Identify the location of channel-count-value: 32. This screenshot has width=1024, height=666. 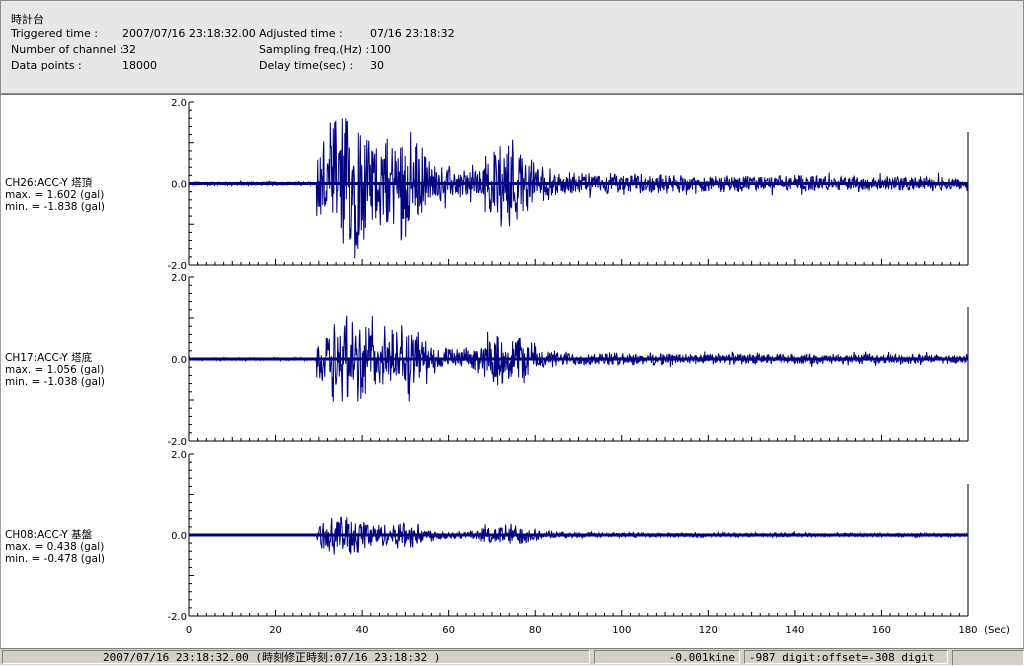
(129, 49).